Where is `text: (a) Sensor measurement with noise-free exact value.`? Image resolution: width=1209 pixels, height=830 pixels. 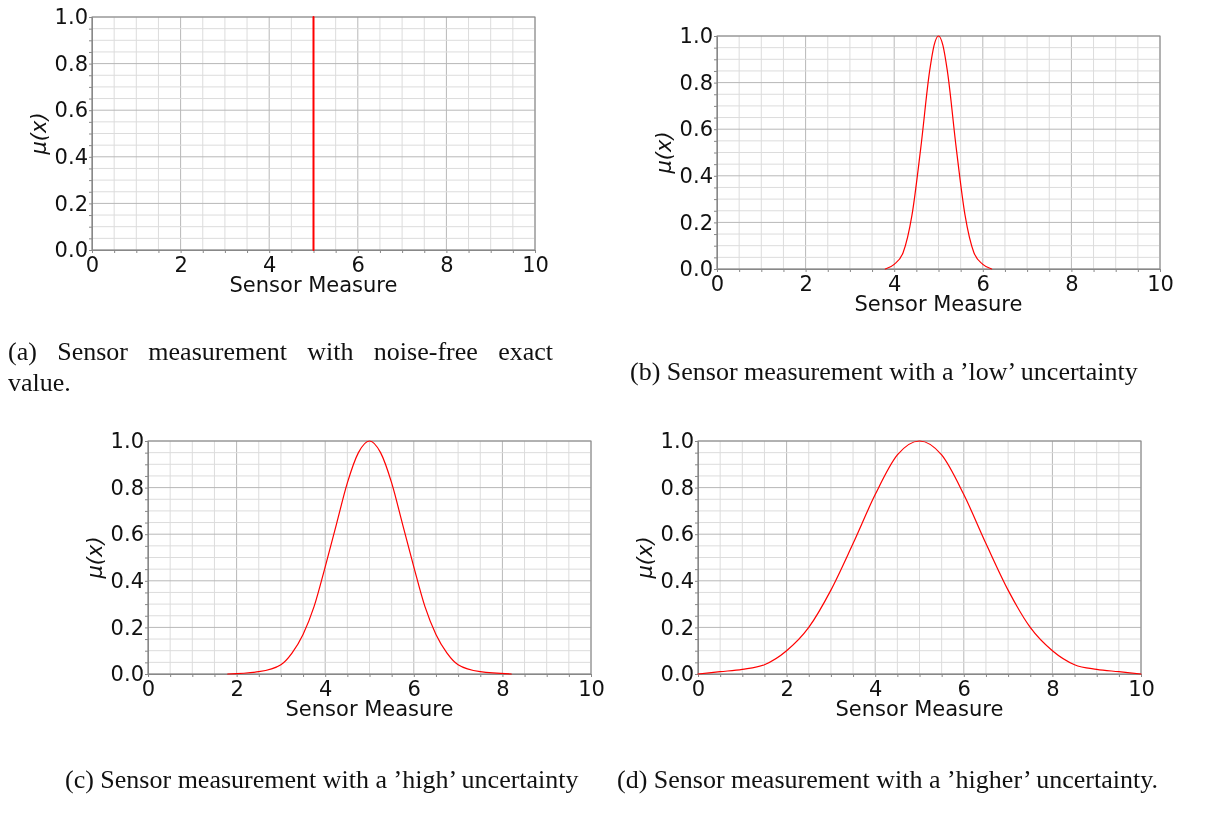
text: (a) Sensor measurement with noise-free exact value. is located at coordinates (280, 367).